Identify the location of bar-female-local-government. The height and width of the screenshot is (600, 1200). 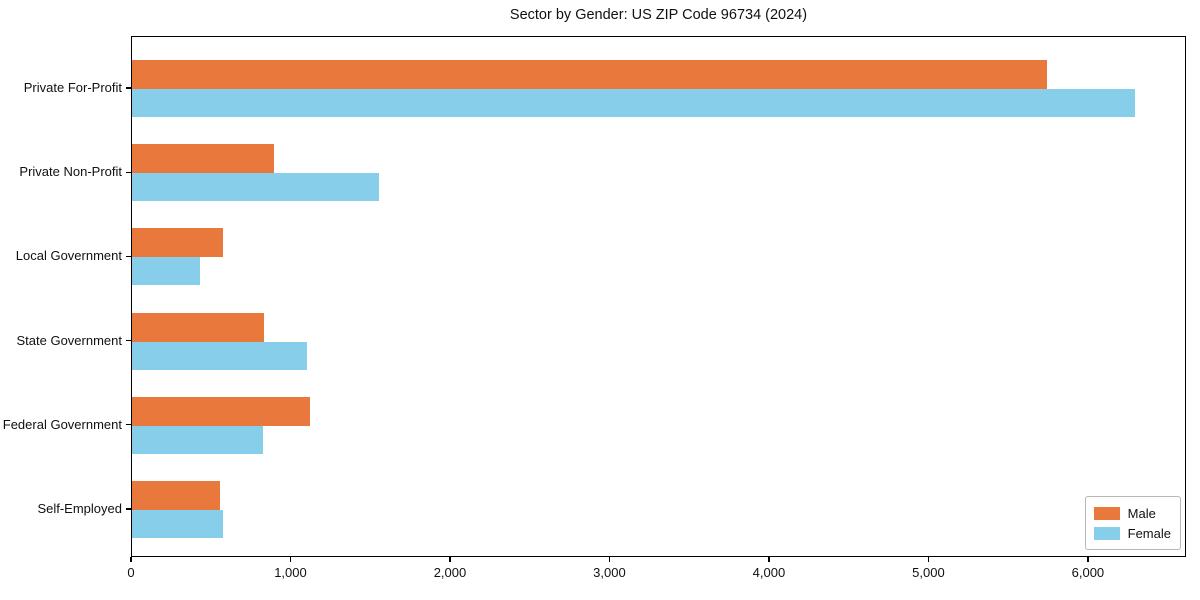
(166, 271).